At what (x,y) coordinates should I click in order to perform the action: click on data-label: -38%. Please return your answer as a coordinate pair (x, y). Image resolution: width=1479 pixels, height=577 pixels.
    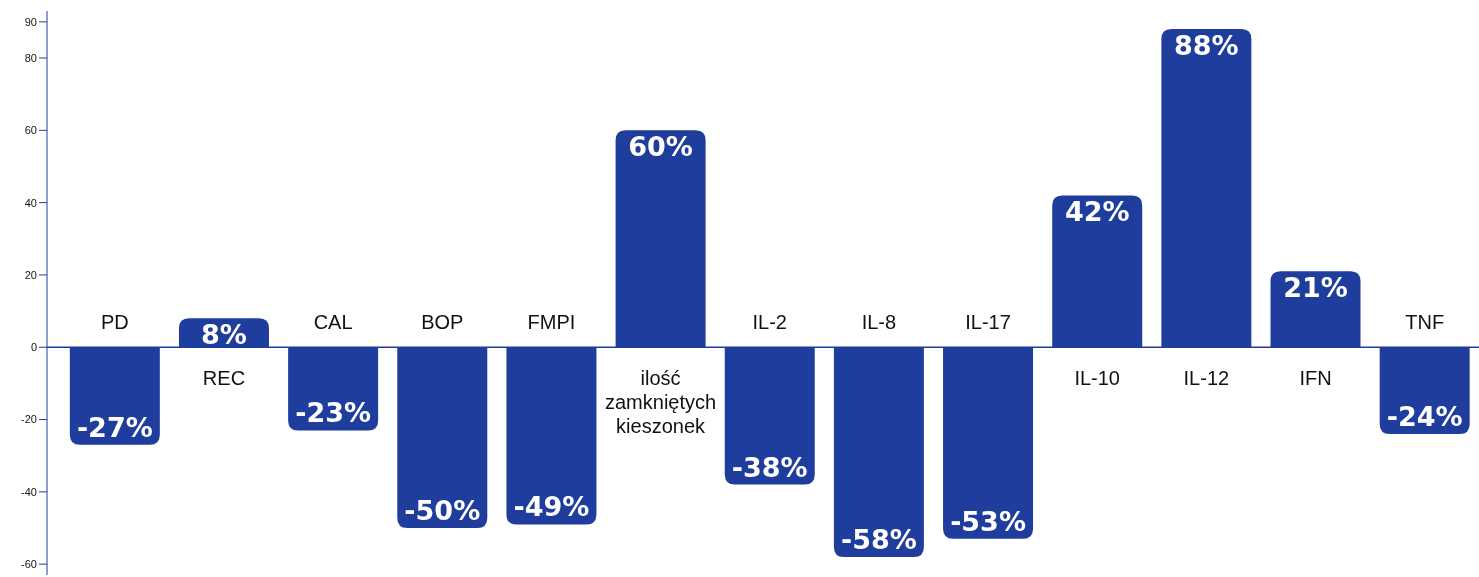
    Looking at the image, I should click on (769, 467).